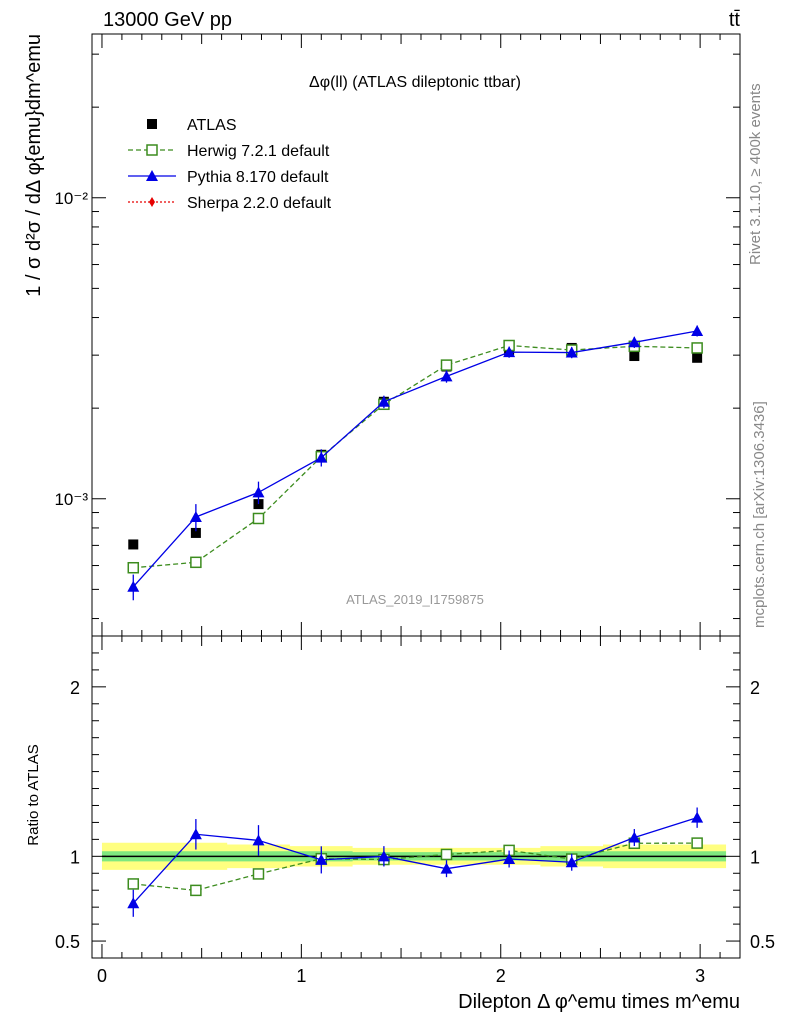 This screenshot has height=1024, width=786. What do you see at coordinates (152, 150) in the screenshot?
I see `legend-marker-herwig` at bounding box center [152, 150].